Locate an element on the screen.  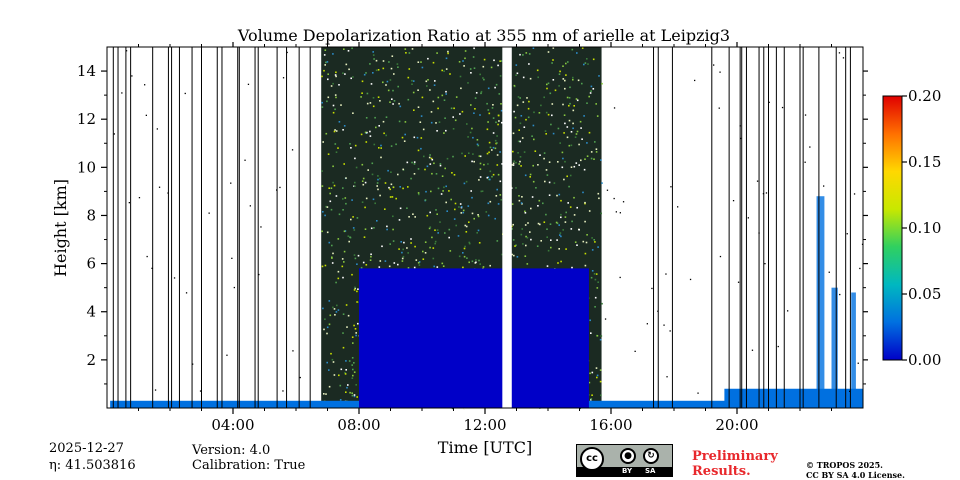
region-dense-signal-block is located at coordinates (474, 338).